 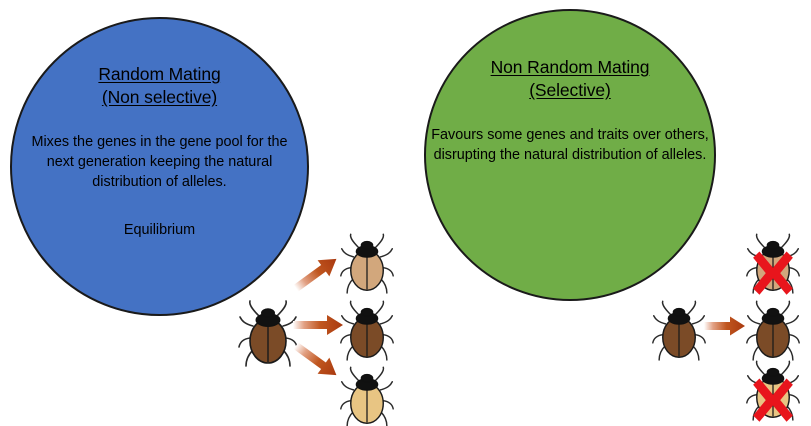 What do you see at coordinates (317, 275) in the screenshot?
I see `left-arrow-up-right` at bounding box center [317, 275].